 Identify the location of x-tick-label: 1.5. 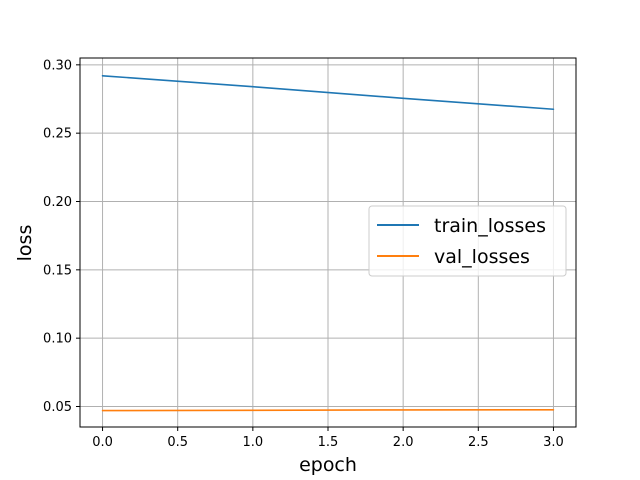
(328, 442).